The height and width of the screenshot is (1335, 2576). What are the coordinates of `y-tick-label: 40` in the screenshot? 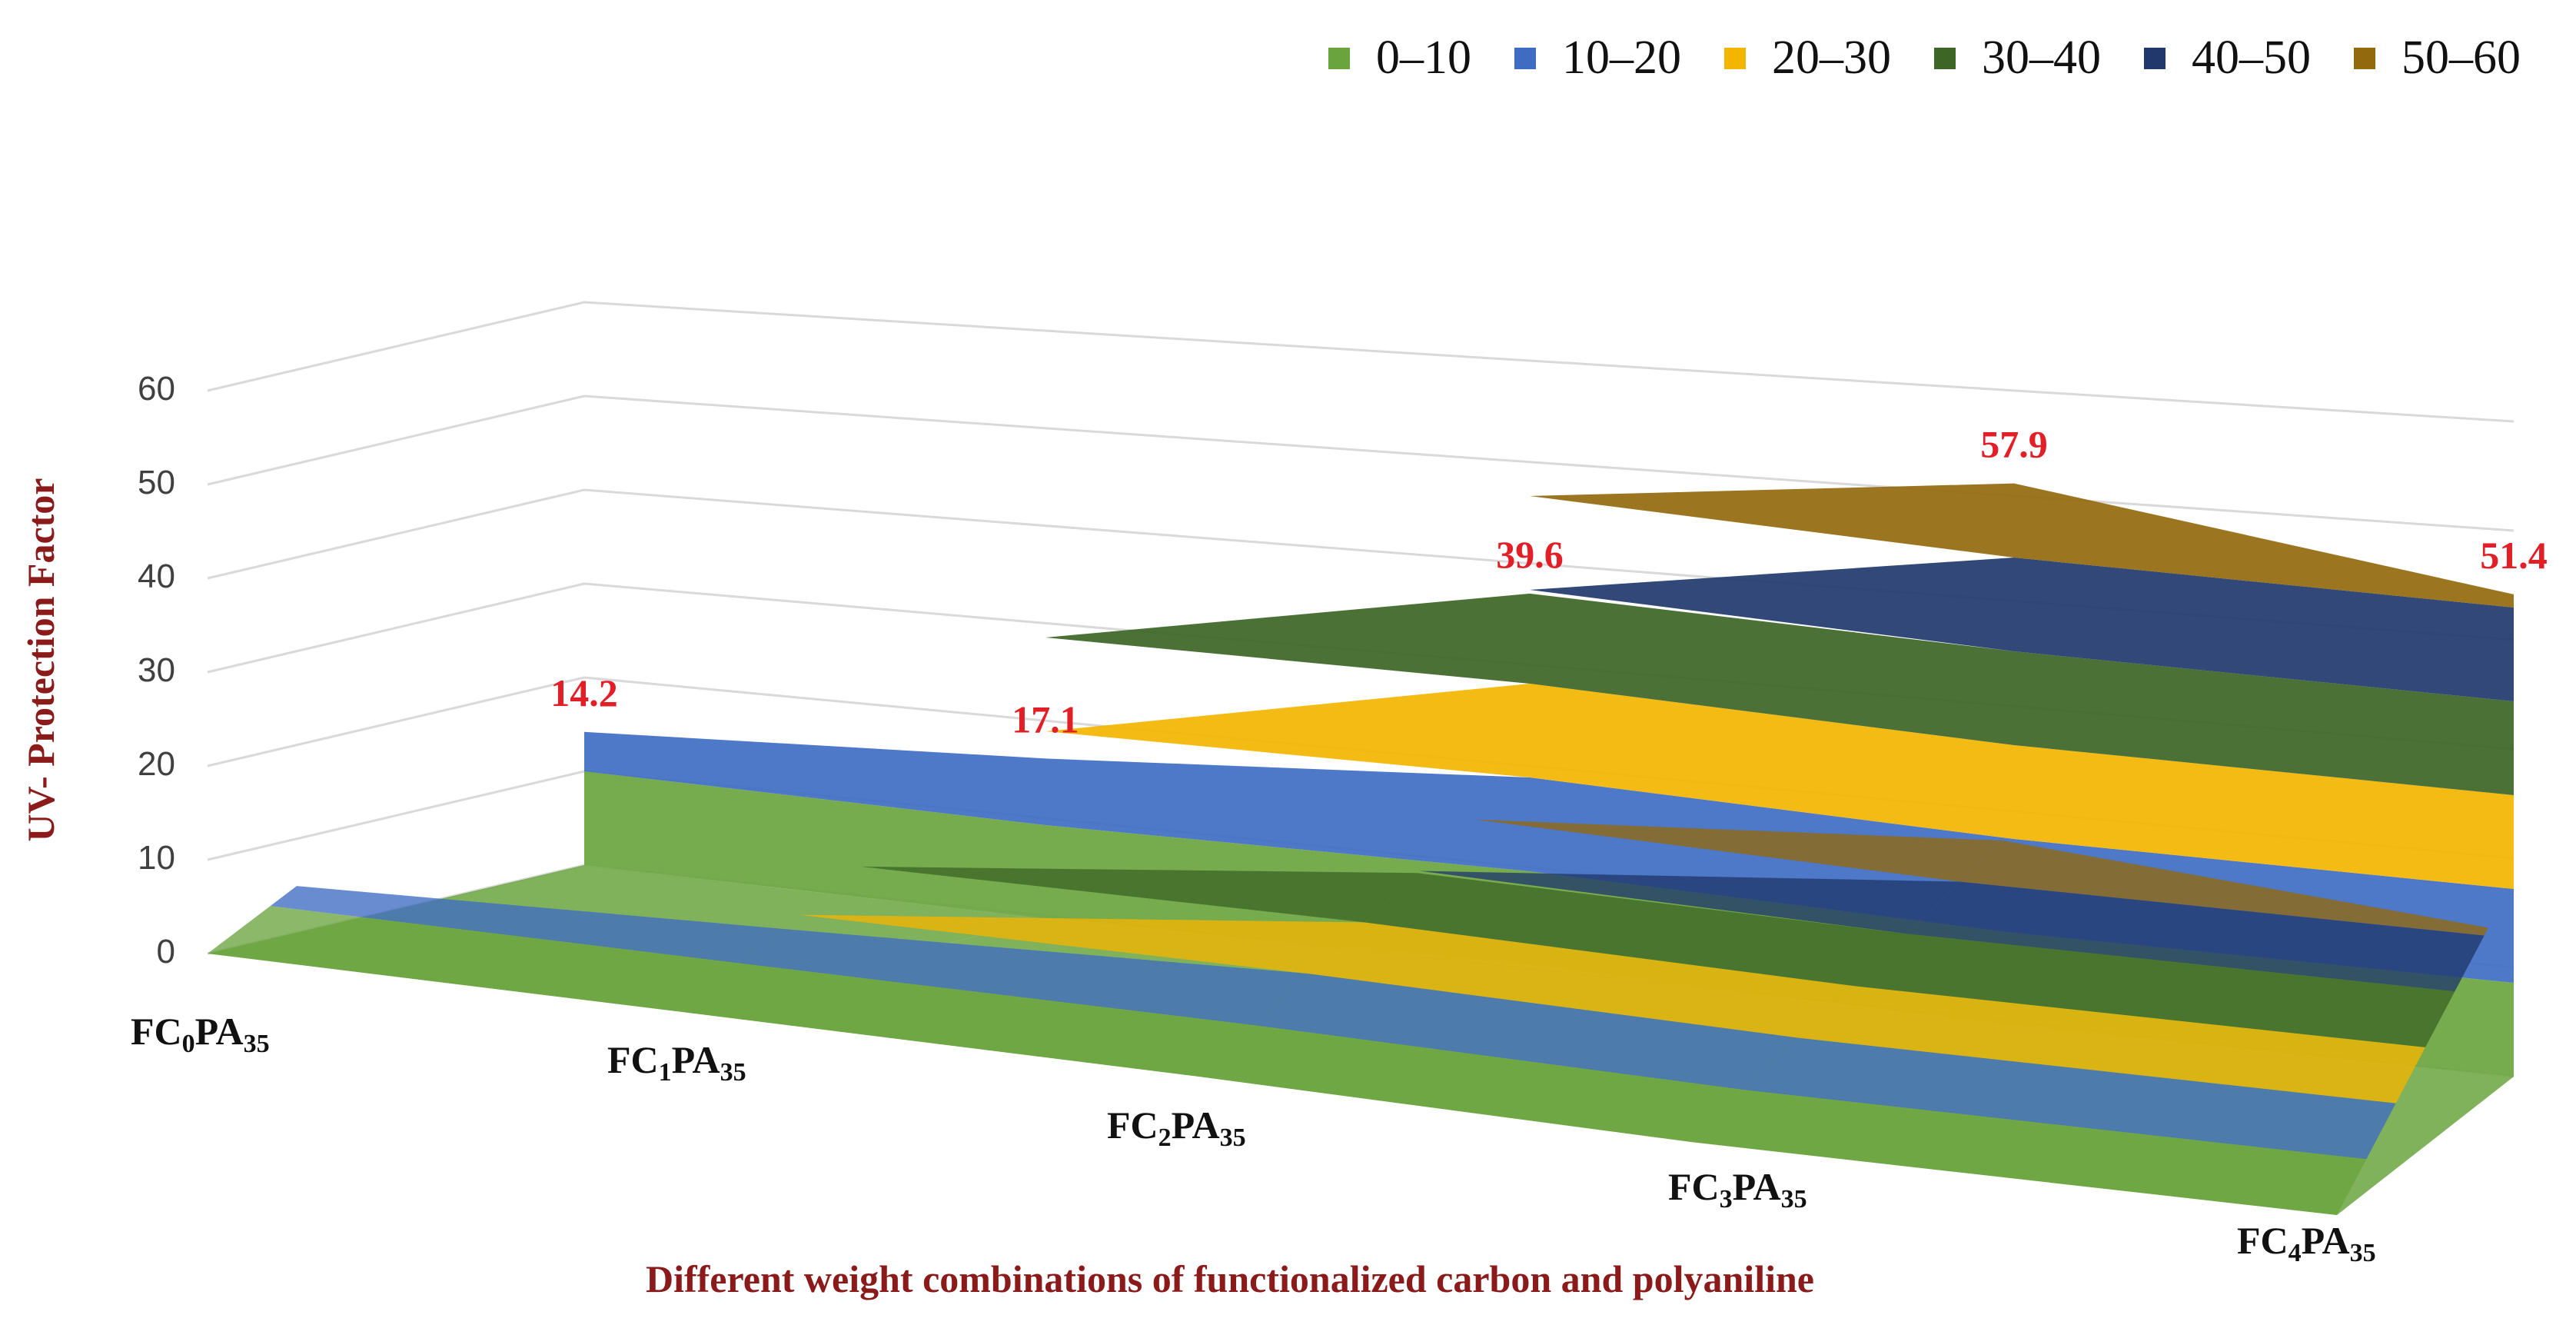 It's located at (156, 576).